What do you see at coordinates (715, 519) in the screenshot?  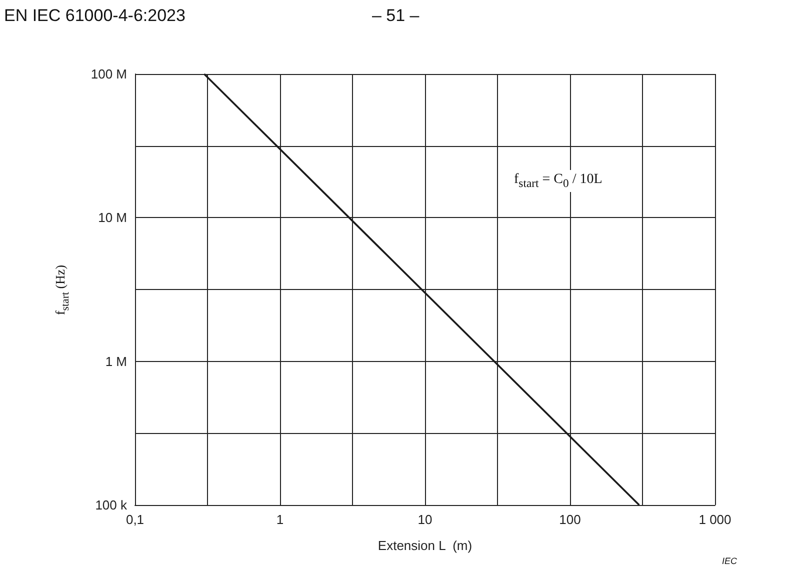 I see `x-tick-label: 1 000` at bounding box center [715, 519].